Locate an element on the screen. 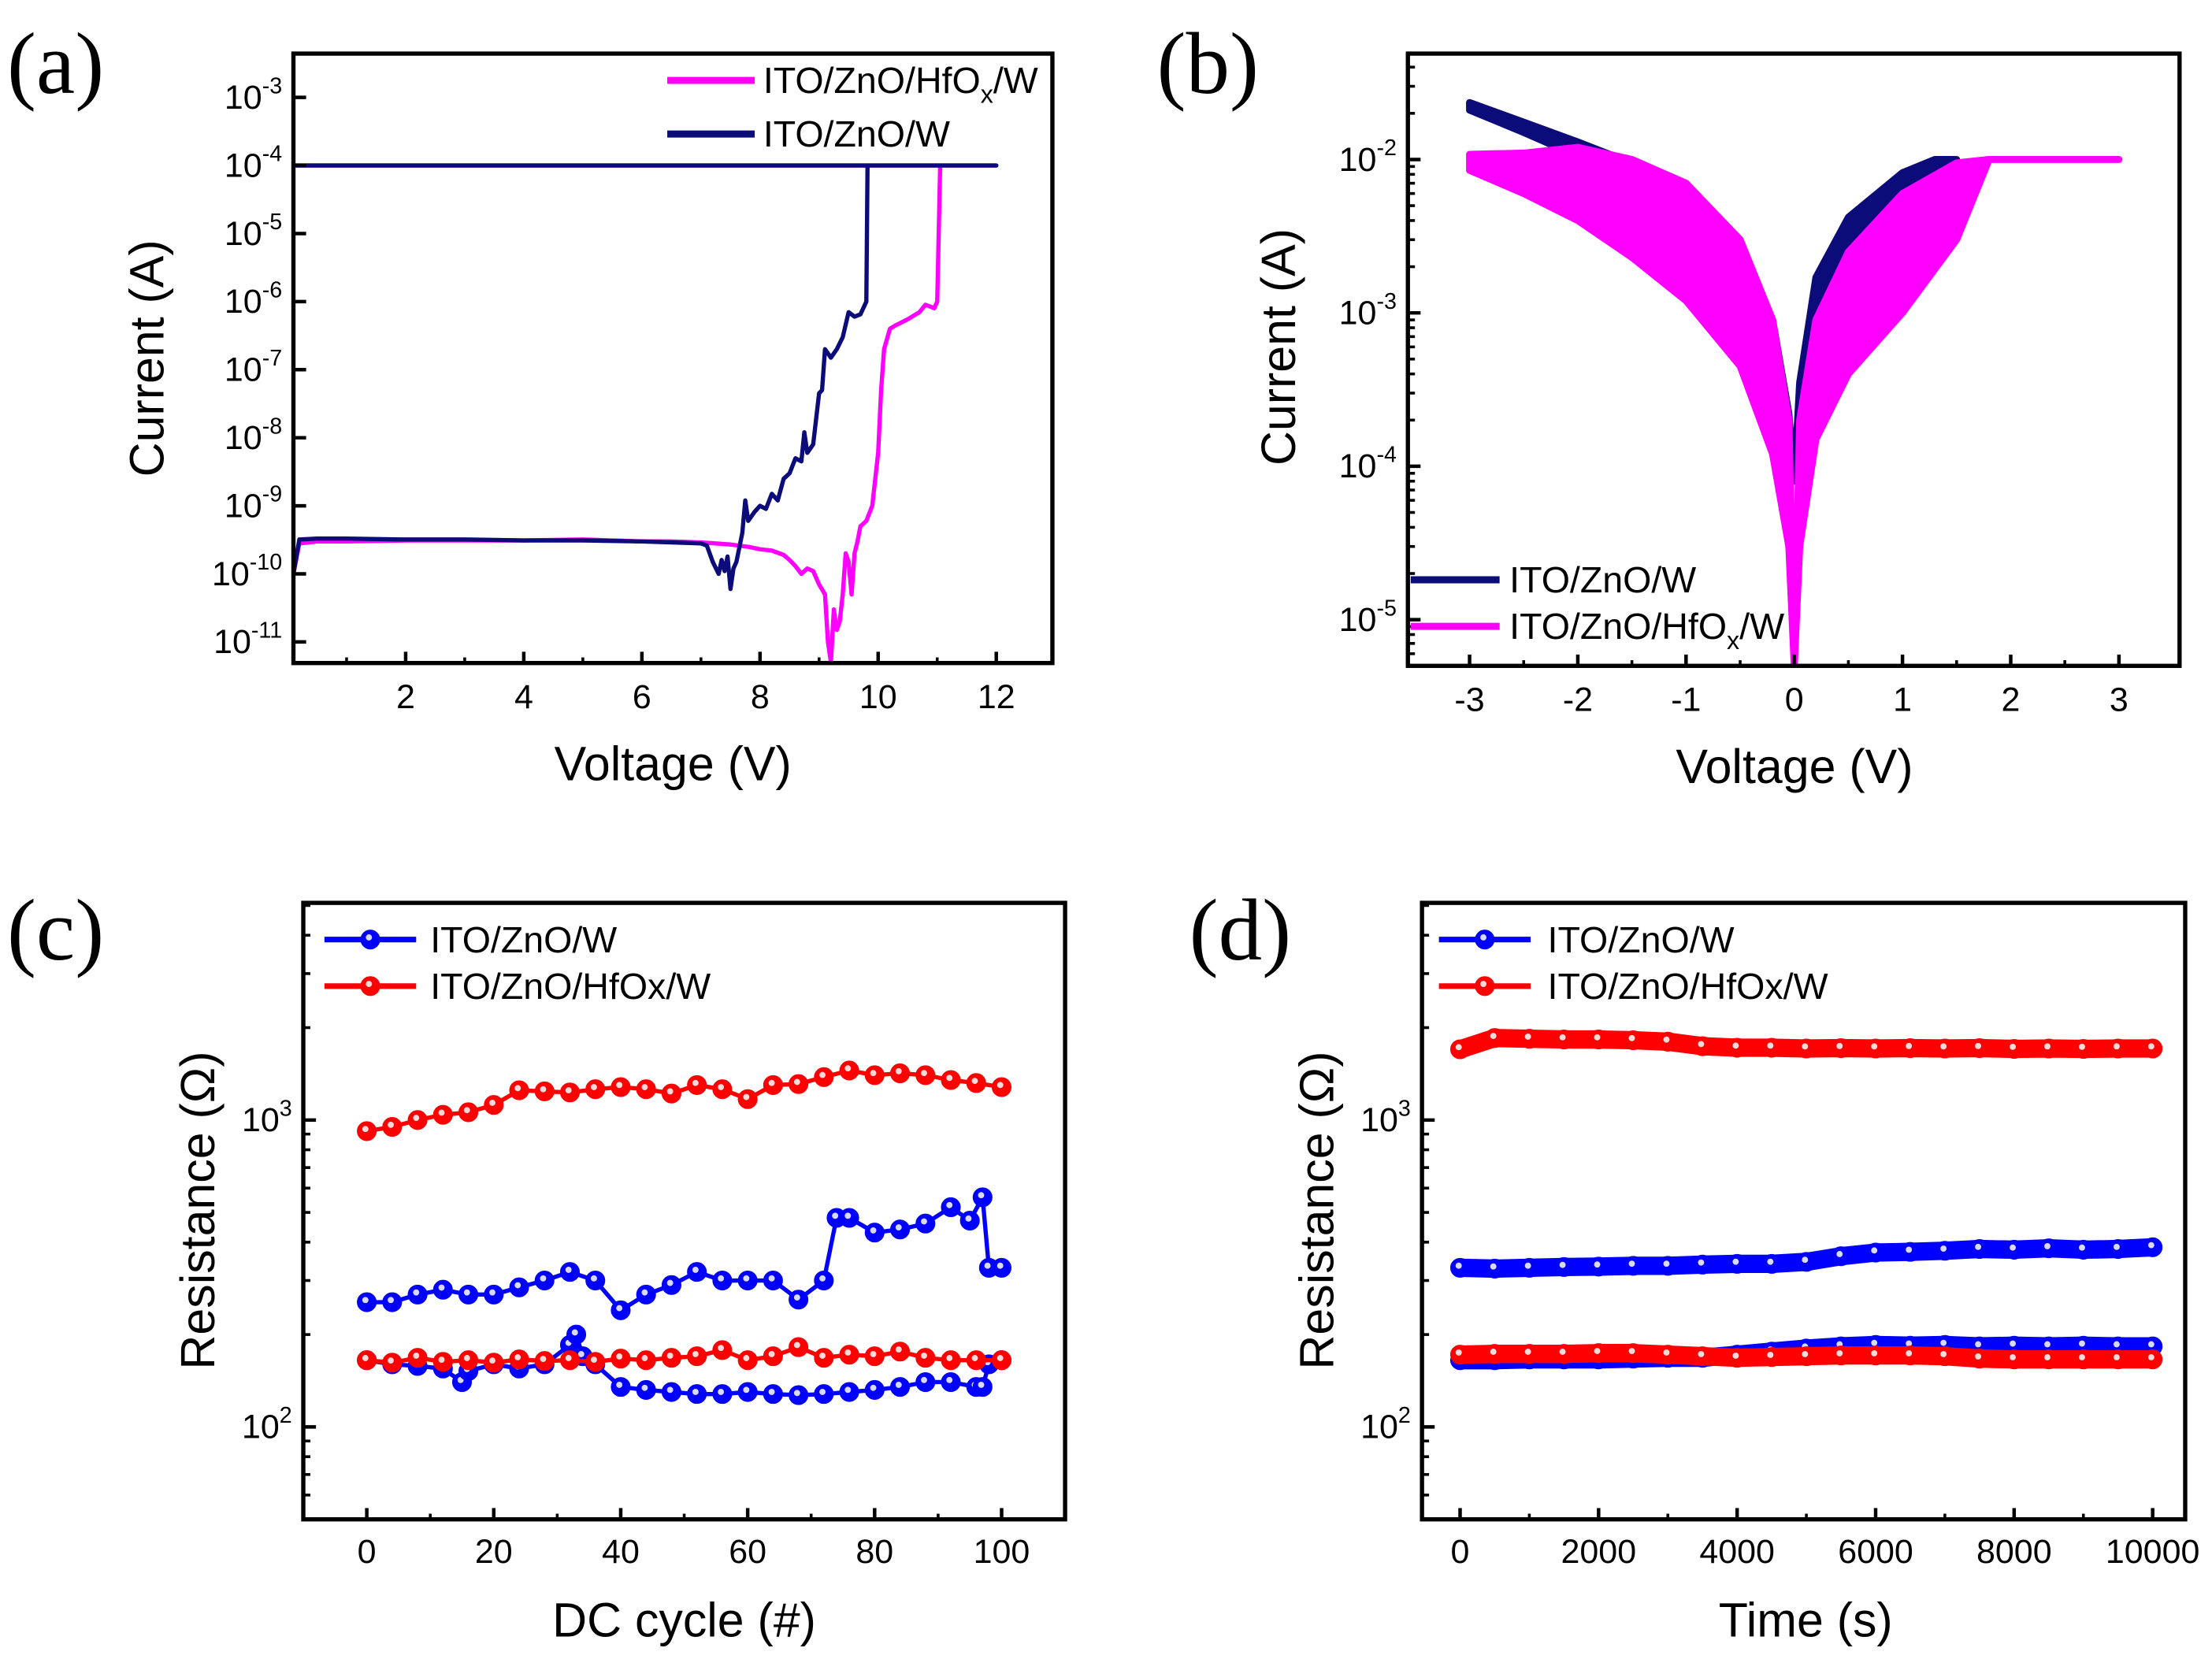 This screenshot has width=2212, height=1659. y-tick-label: 10⁻⁷ is located at coordinates (253, 367).